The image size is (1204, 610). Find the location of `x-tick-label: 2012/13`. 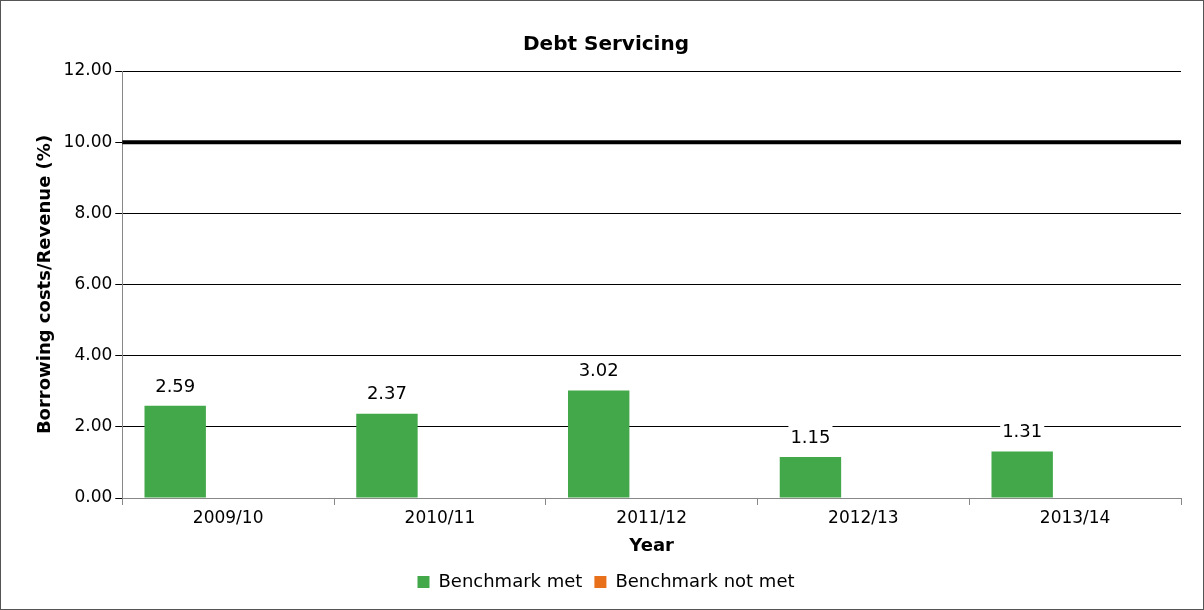

x-tick-label: 2012/13 is located at coordinates (863, 516).